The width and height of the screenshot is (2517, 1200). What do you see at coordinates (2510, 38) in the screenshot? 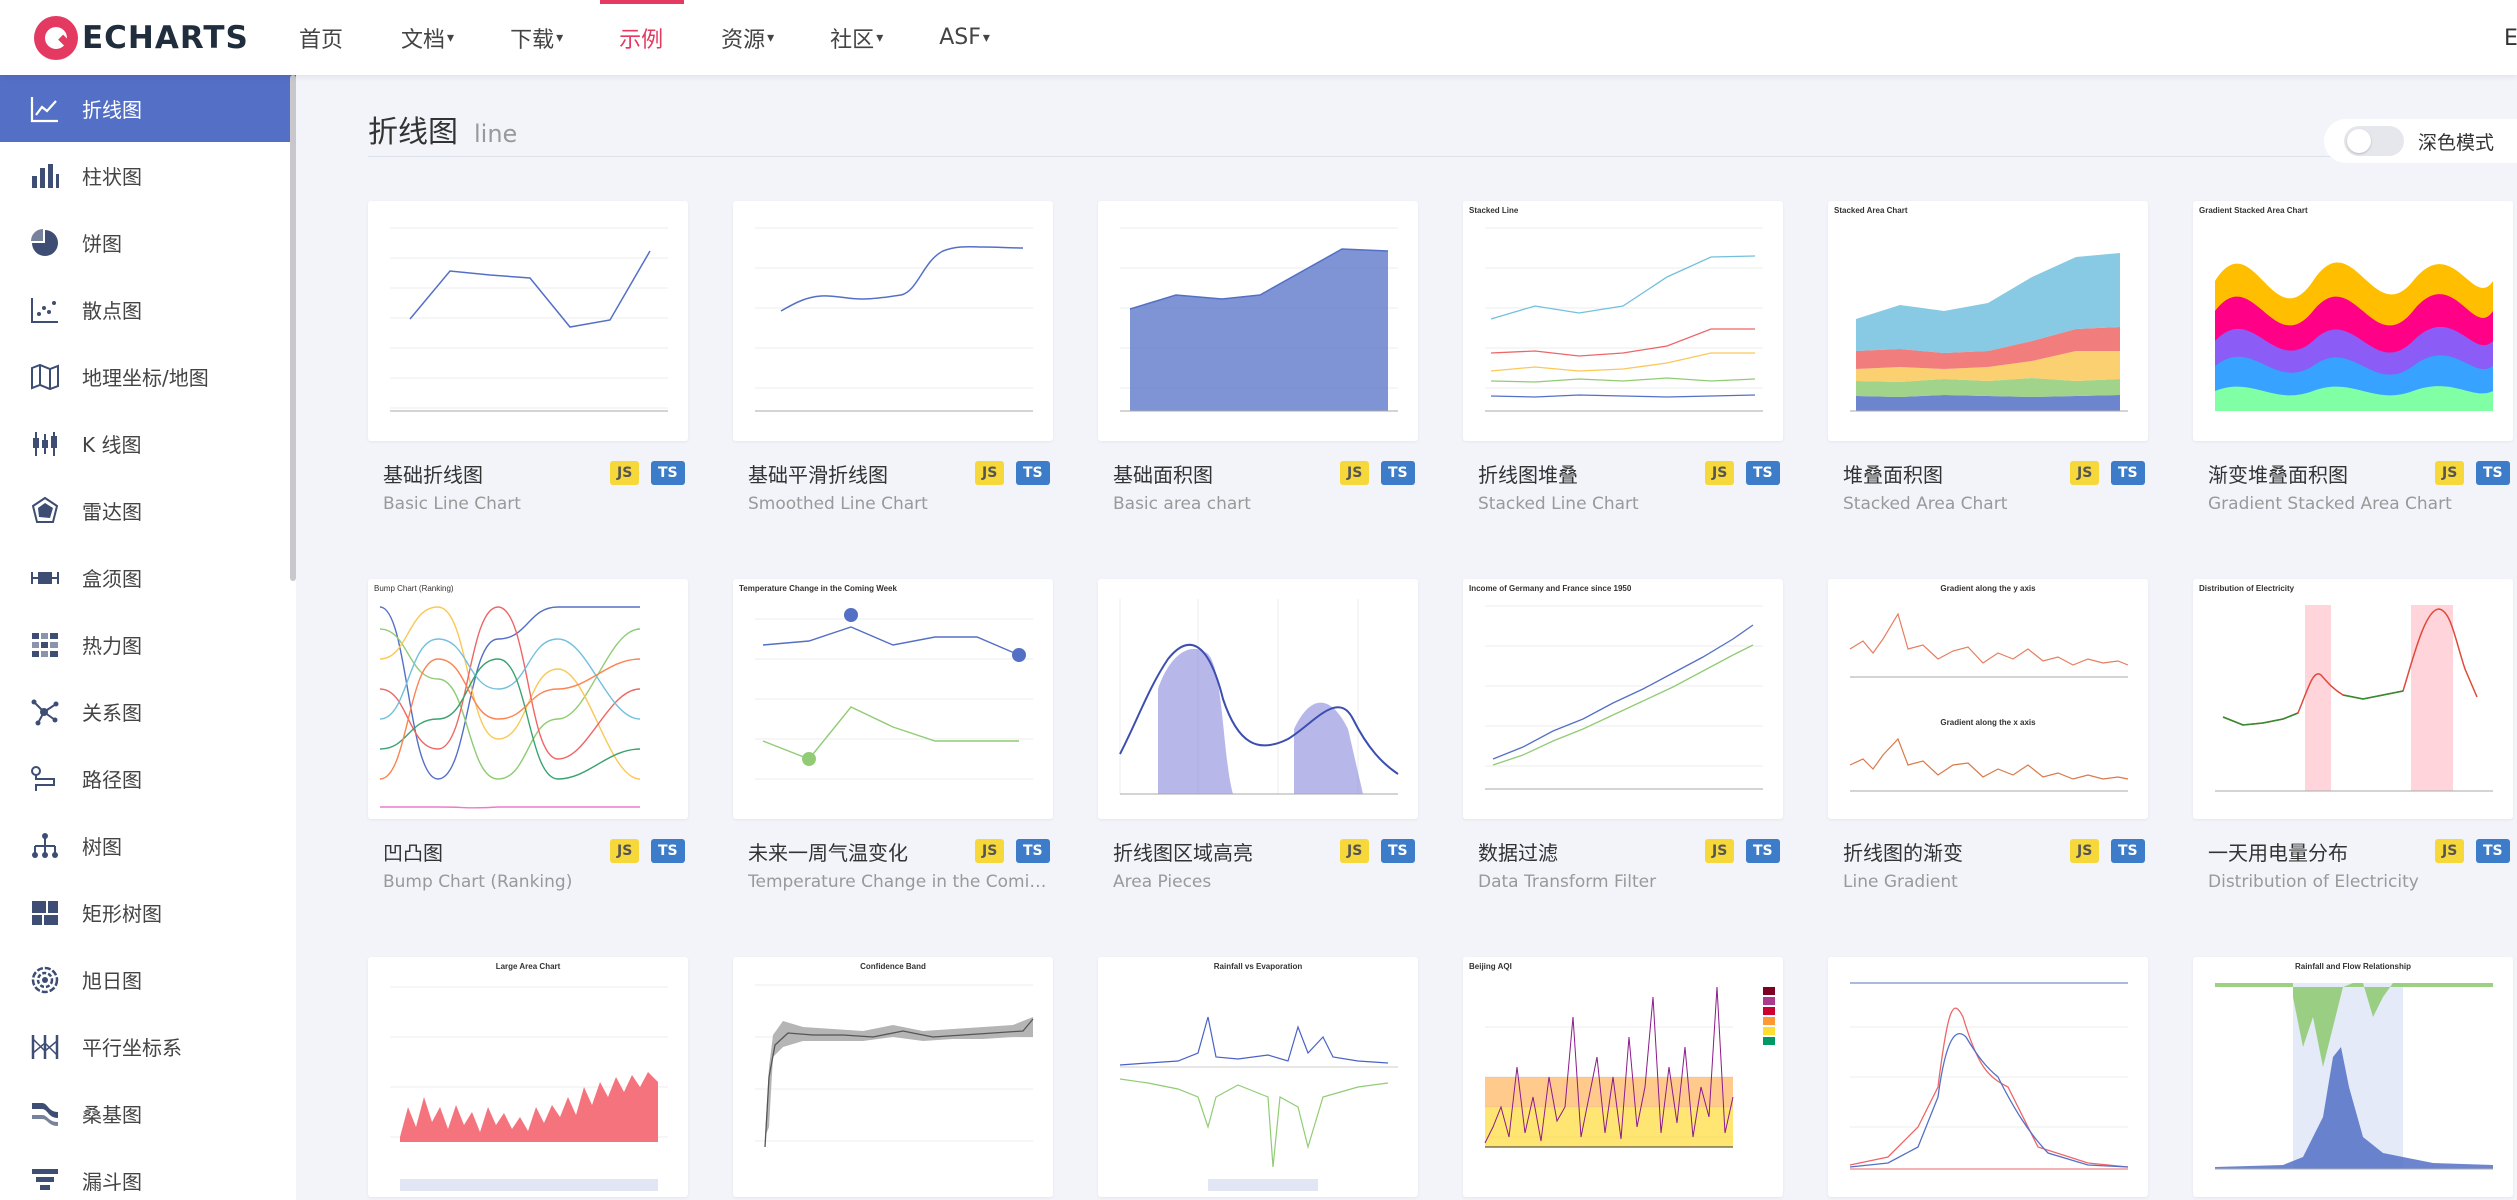
I see `language-switch: E` at bounding box center [2510, 38].